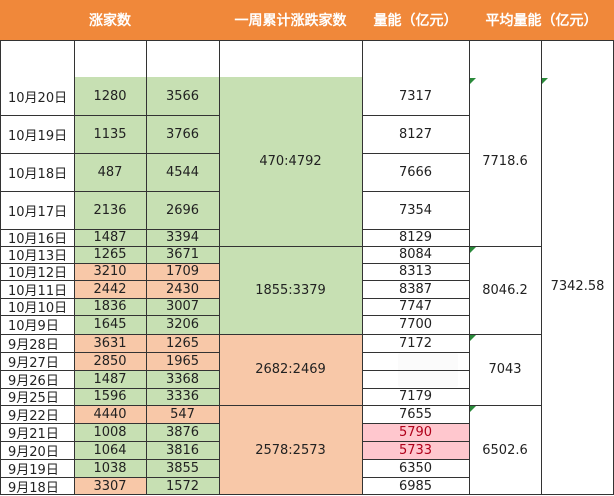 This screenshot has height=496, width=614. I want to click on row-up-count: 4440, so click(110, 414).